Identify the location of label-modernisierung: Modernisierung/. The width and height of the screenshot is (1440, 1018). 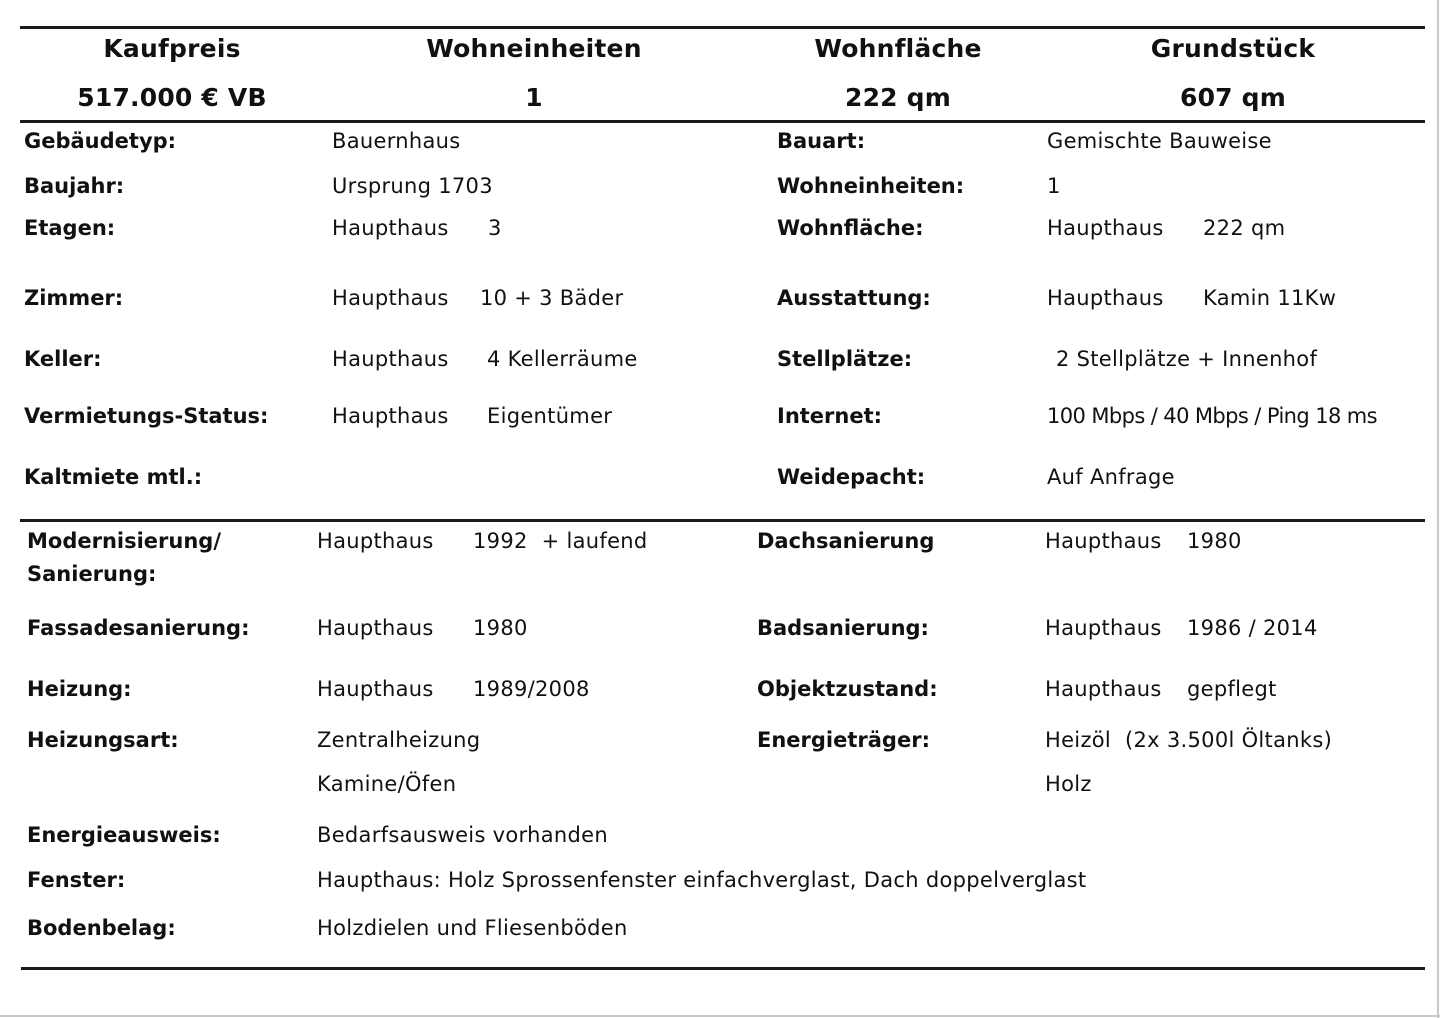
(124, 541).